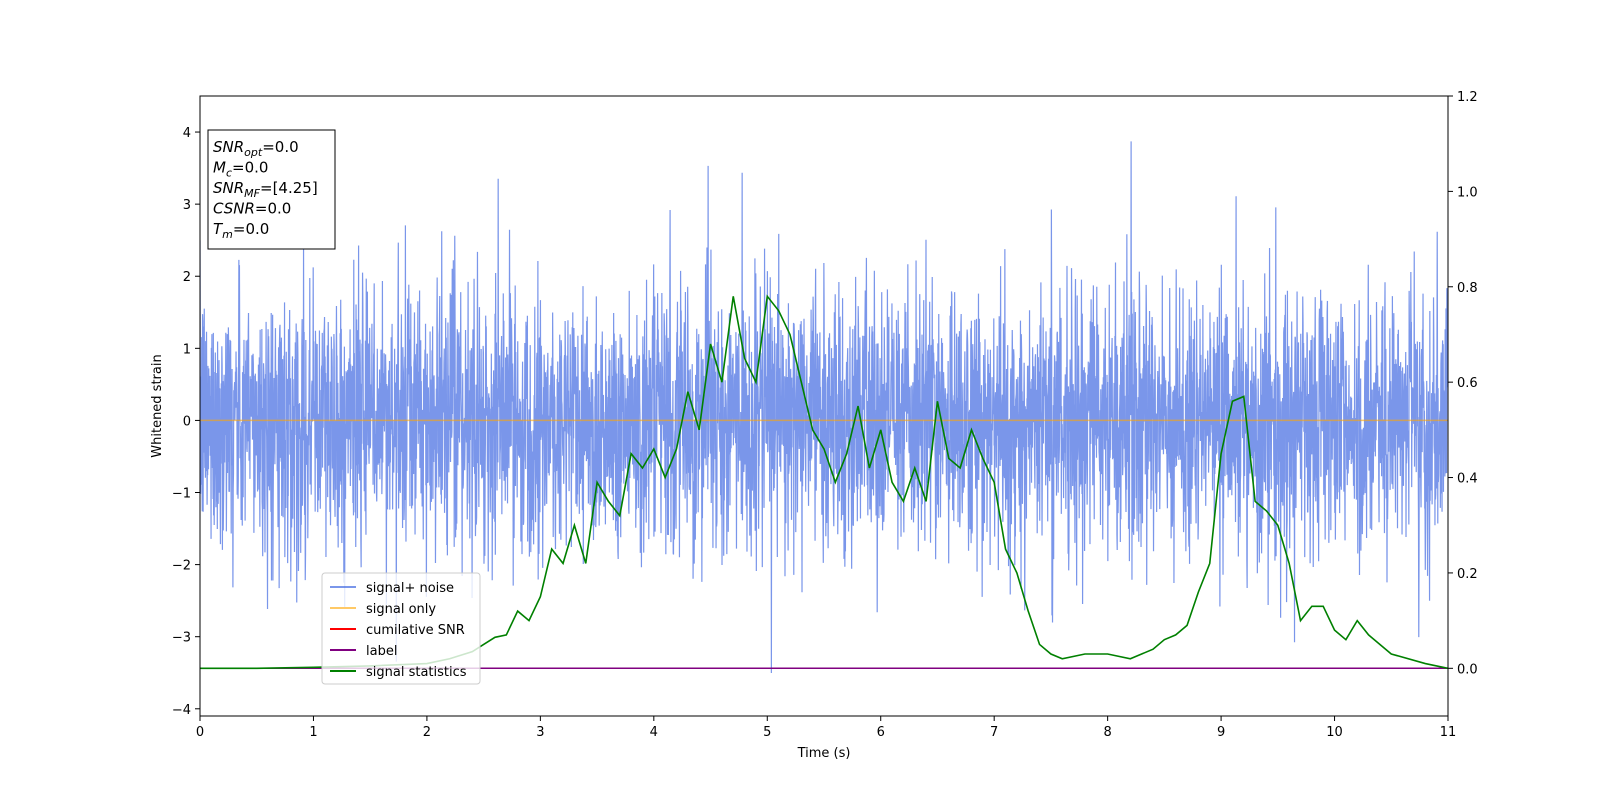  What do you see at coordinates (187, 205) in the screenshot?
I see `y-left-tick-label: 3` at bounding box center [187, 205].